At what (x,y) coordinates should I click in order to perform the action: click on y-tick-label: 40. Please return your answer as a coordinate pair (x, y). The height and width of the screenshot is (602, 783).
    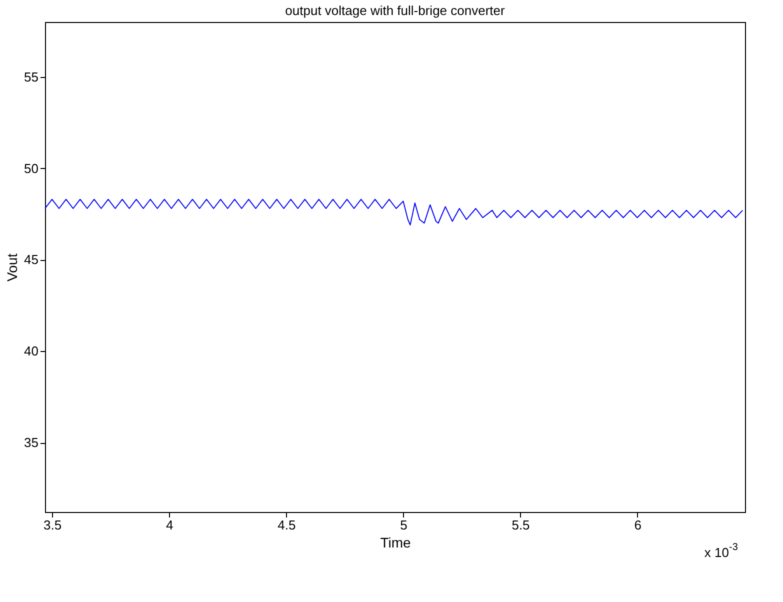
    Looking at the image, I should click on (31, 351).